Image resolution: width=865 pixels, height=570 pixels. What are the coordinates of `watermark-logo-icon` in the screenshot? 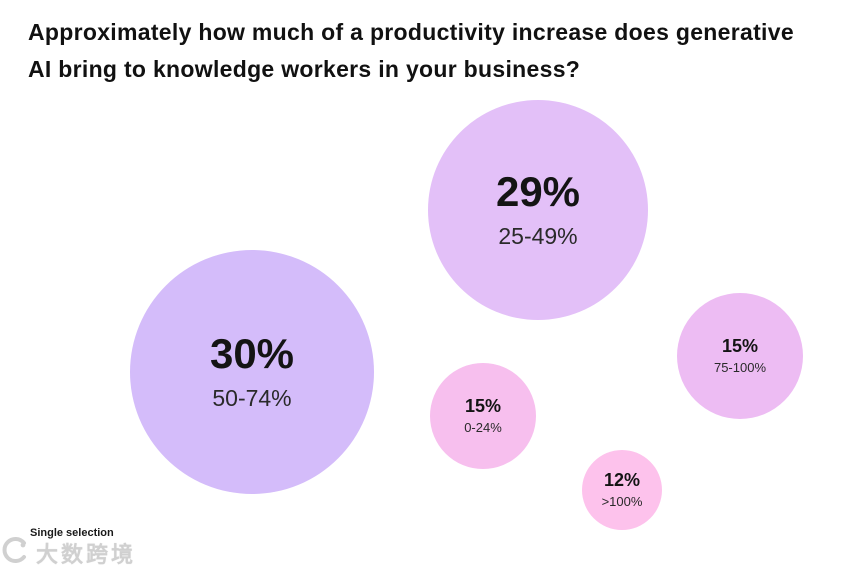 It's located at (16, 552).